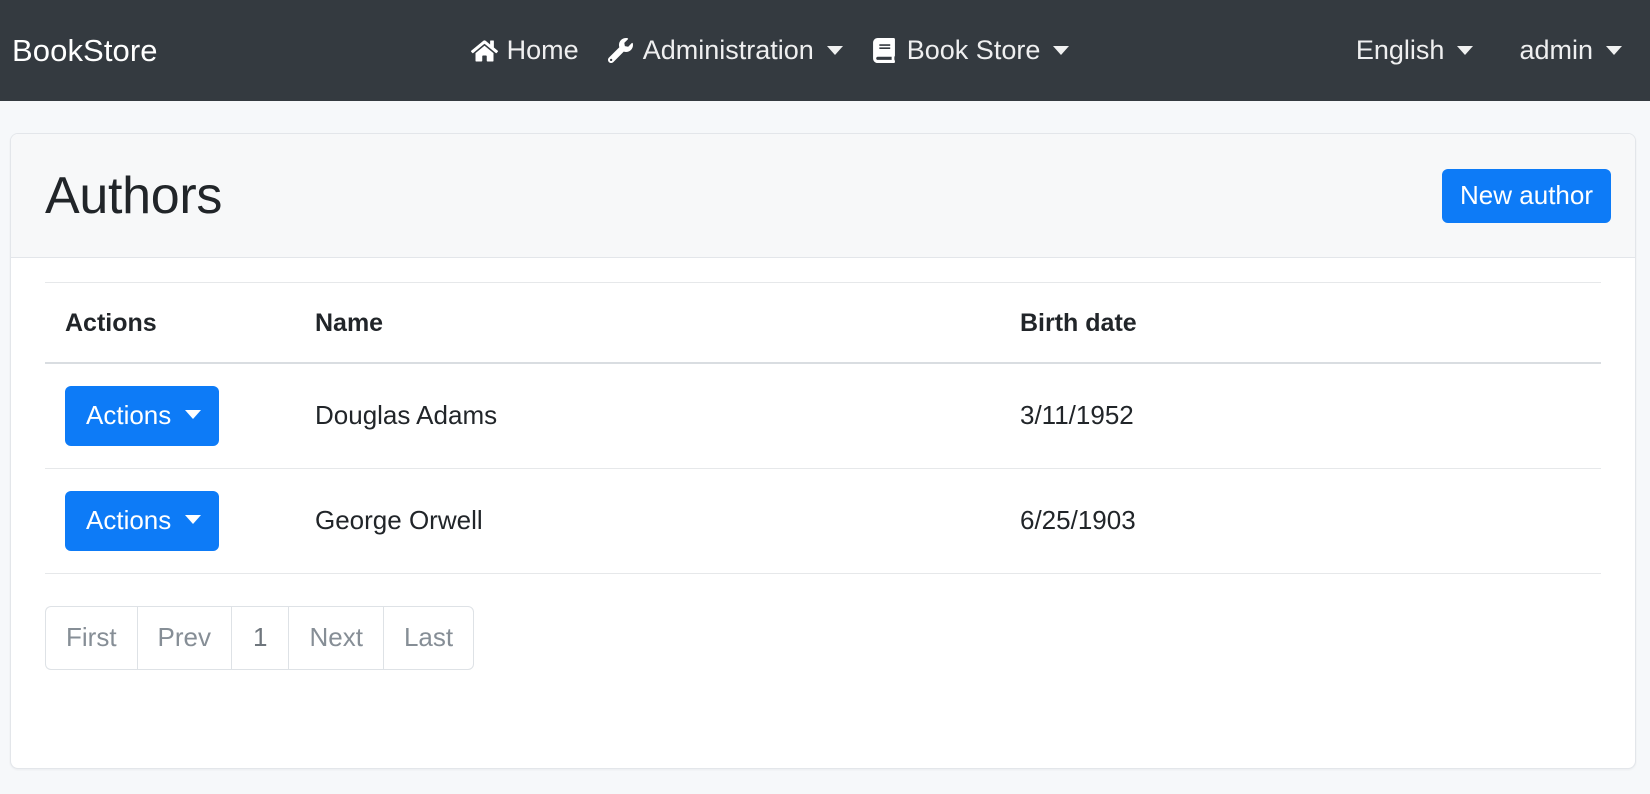  I want to click on column-header-name: Name, so click(647, 323).